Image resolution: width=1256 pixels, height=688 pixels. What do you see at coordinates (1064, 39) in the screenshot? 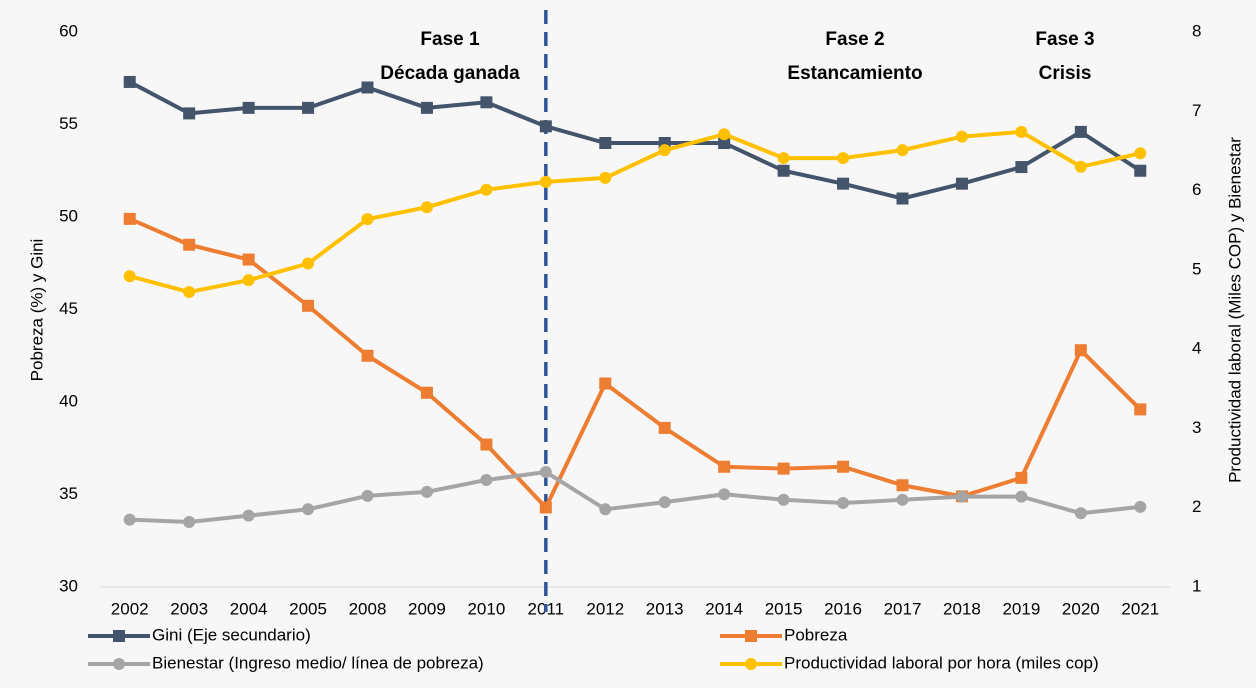
I see `annotation: Fase 3` at bounding box center [1064, 39].